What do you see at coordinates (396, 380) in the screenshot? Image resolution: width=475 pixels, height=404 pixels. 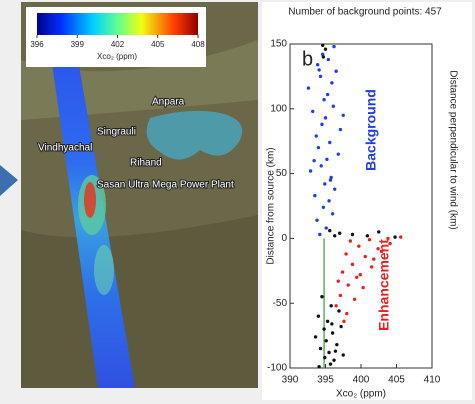 I see `x-tick-label: 405` at bounding box center [396, 380].